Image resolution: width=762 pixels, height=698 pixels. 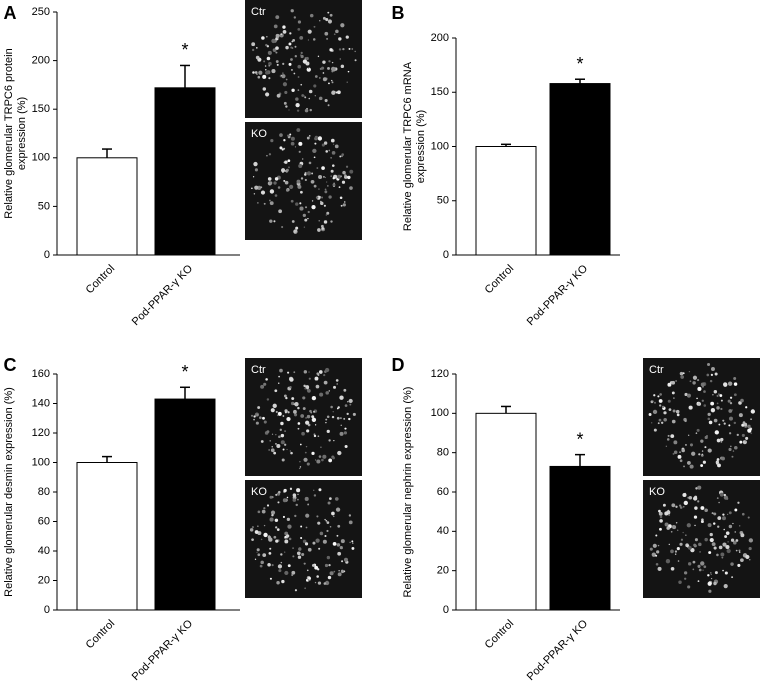 I want to click on y-tick-label: 40, so click(x=443, y=531).